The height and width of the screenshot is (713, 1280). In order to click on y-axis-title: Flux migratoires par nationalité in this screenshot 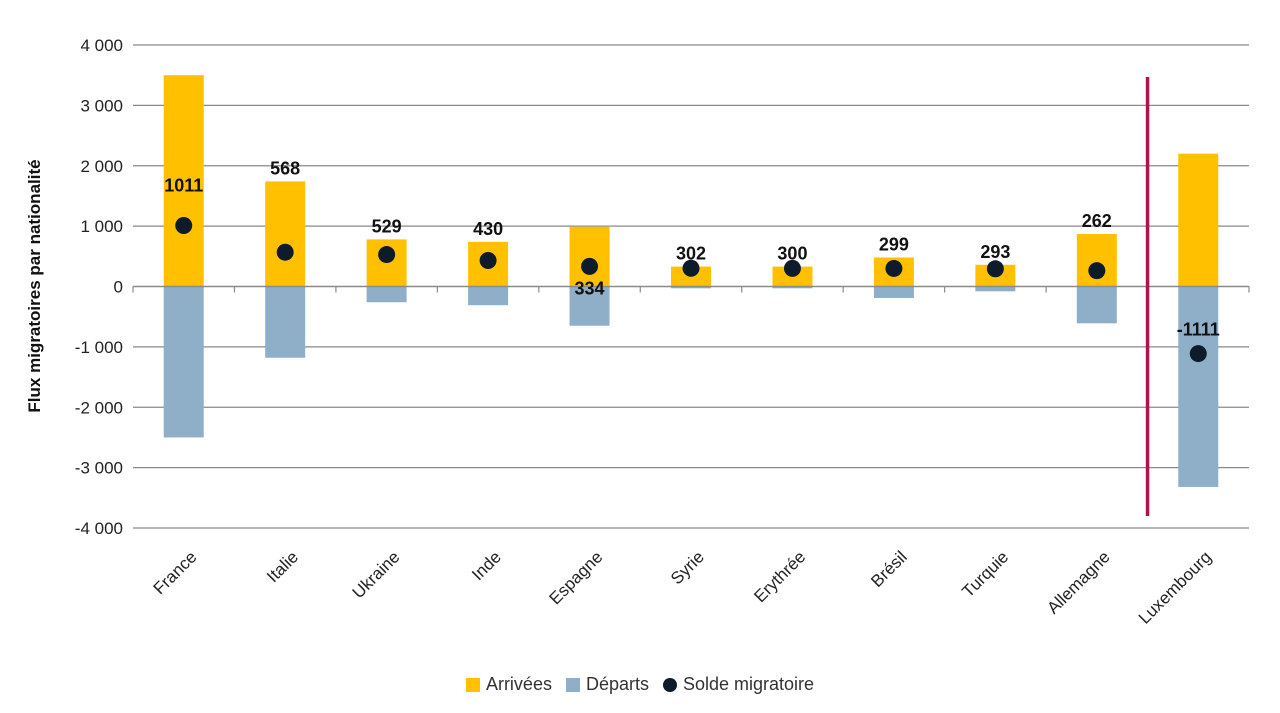, I will do `click(34, 285)`.